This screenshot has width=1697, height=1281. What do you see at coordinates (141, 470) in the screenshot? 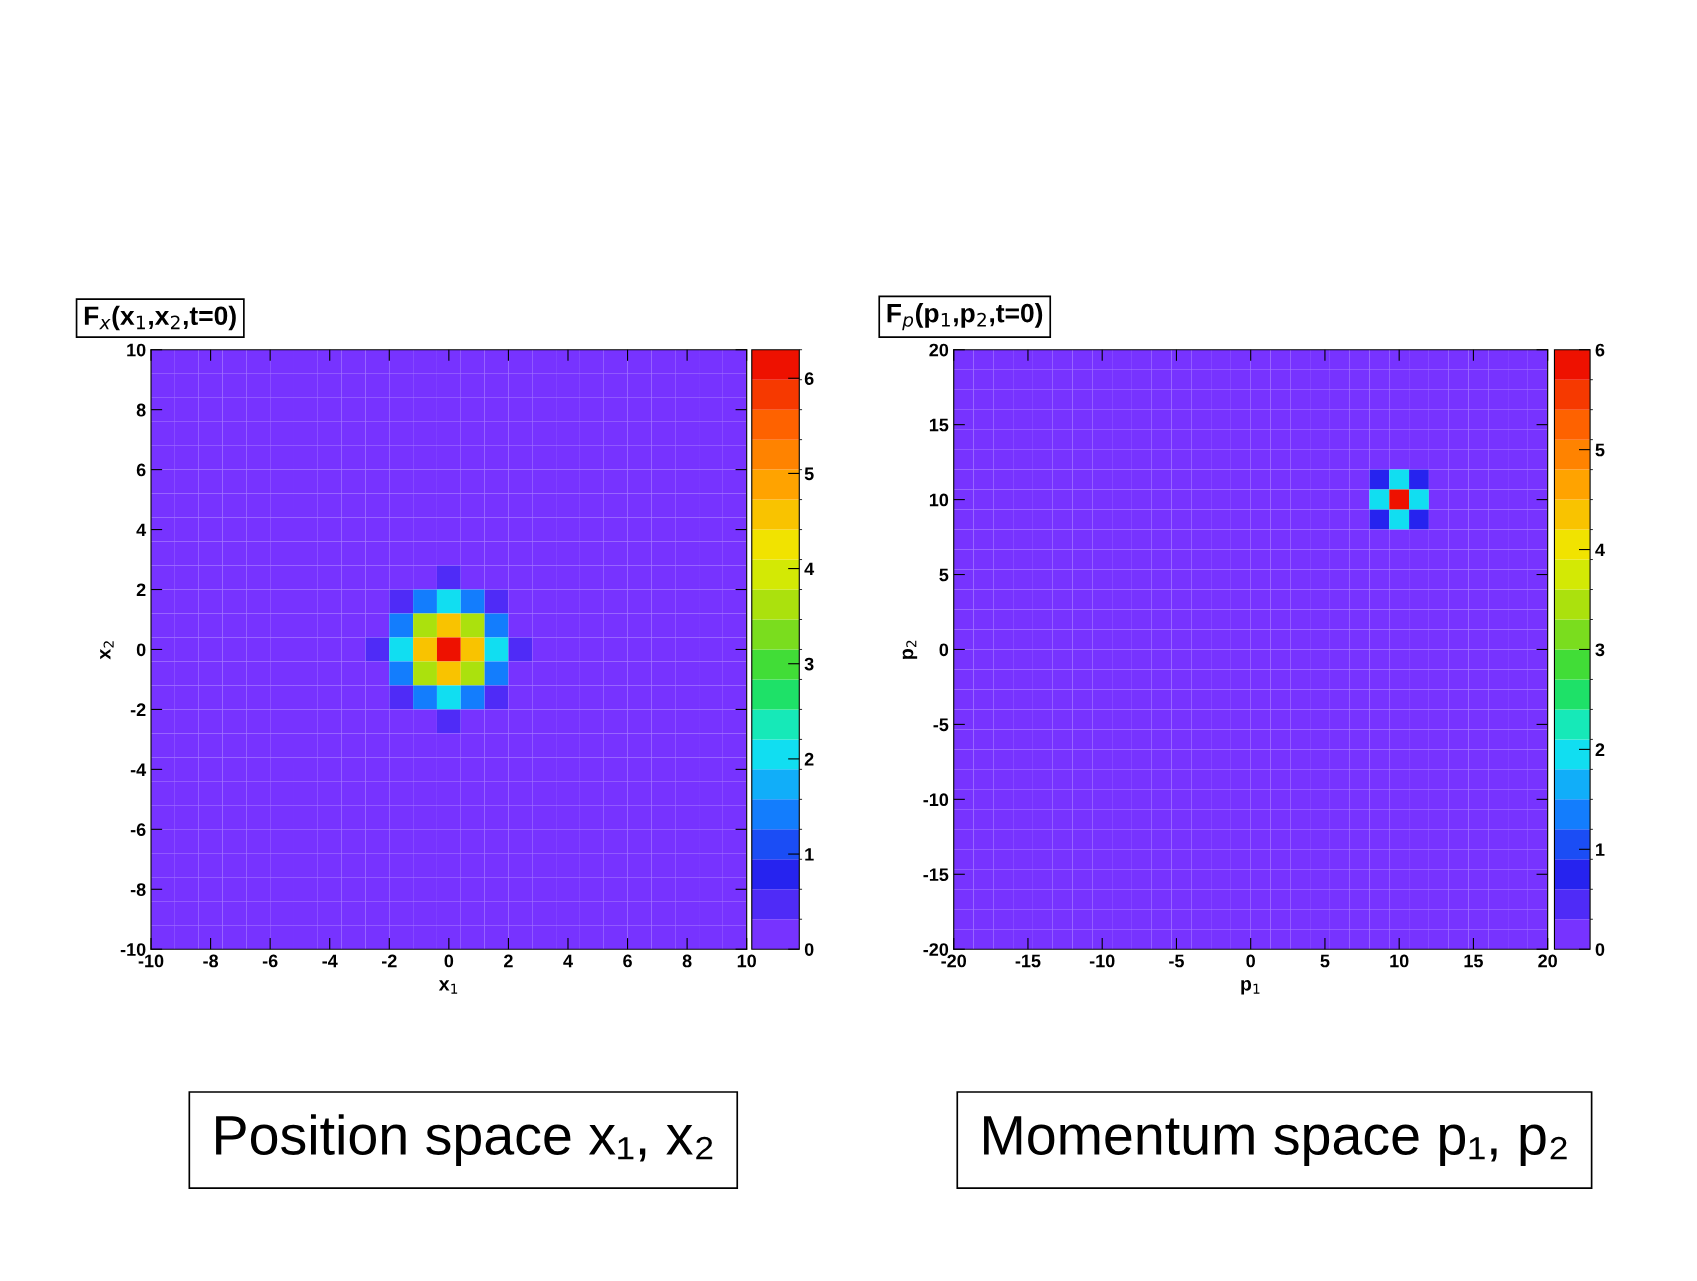
I see `y-tick-label: 6` at bounding box center [141, 470].